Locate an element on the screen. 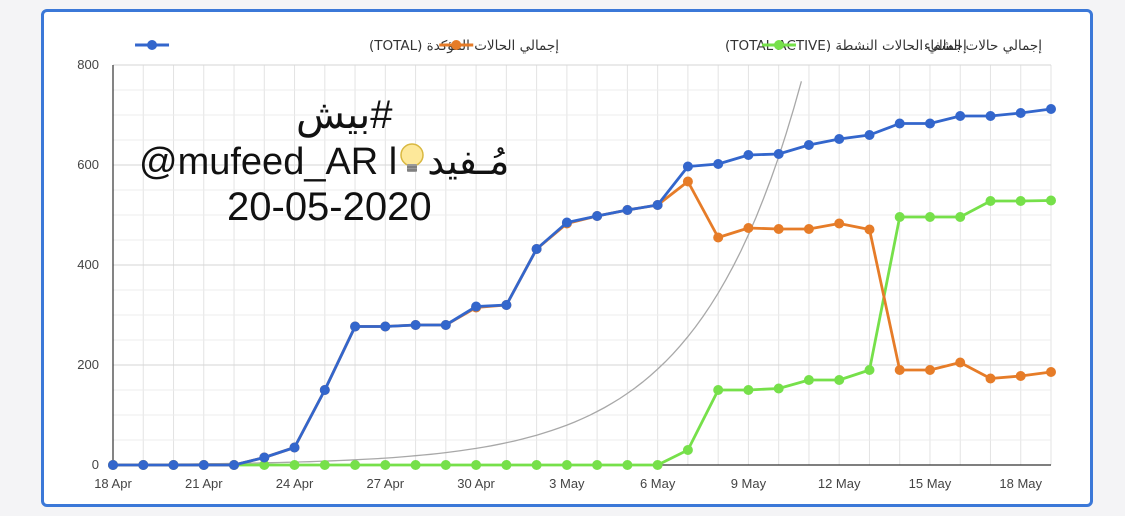 The height and width of the screenshot is (516, 1125). watermark-date: 20-05-2020 is located at coordinates (329, 207).